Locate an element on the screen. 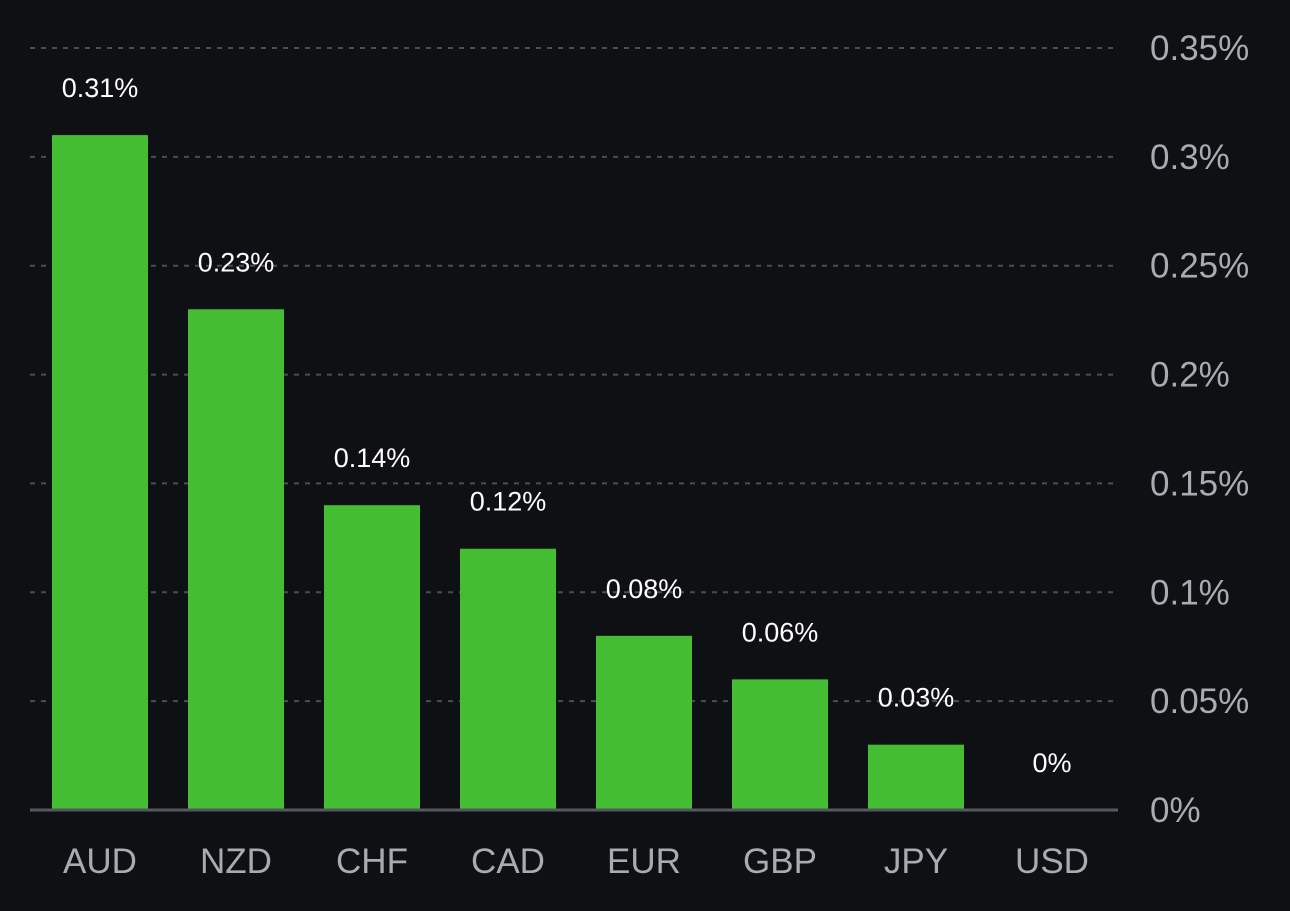  x-tick-label-nzd: NZD is located at coordinates (236, 861).